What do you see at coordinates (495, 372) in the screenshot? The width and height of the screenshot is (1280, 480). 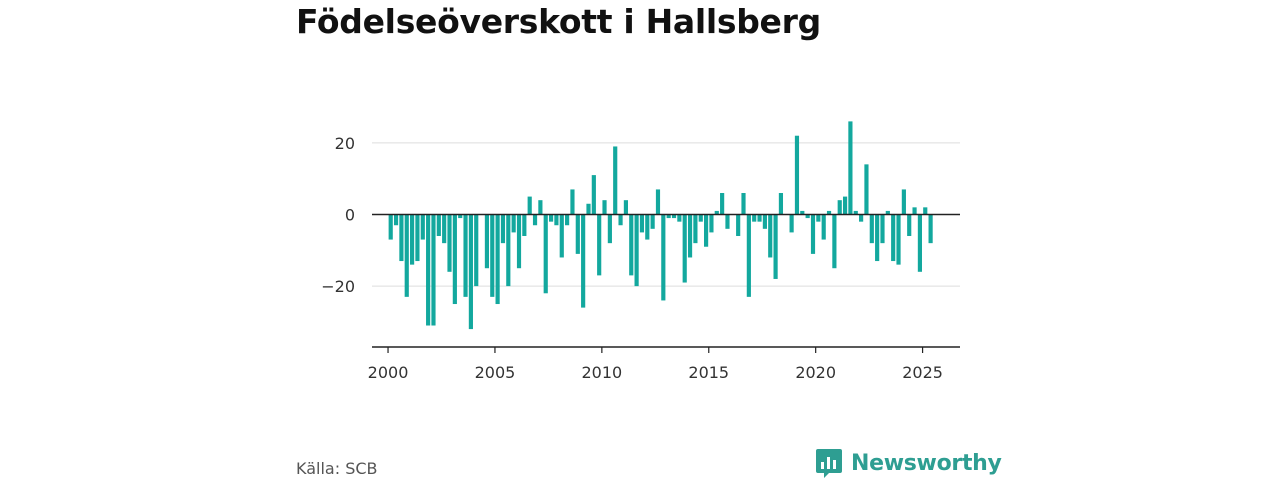 I see `x-tick-label: 2005` at bounding box center [495, 372].